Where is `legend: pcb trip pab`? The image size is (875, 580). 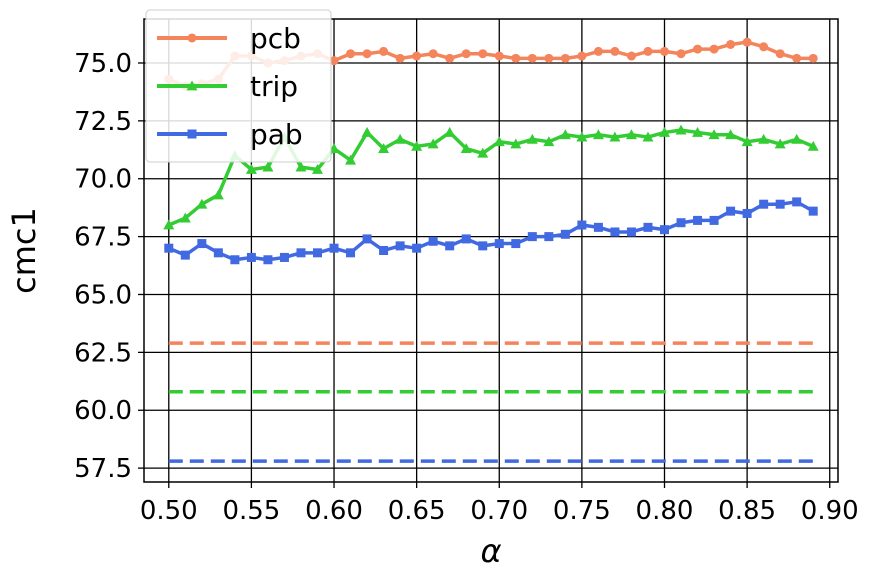 legend: pcb trip pab is located at coordinates (238, 86).